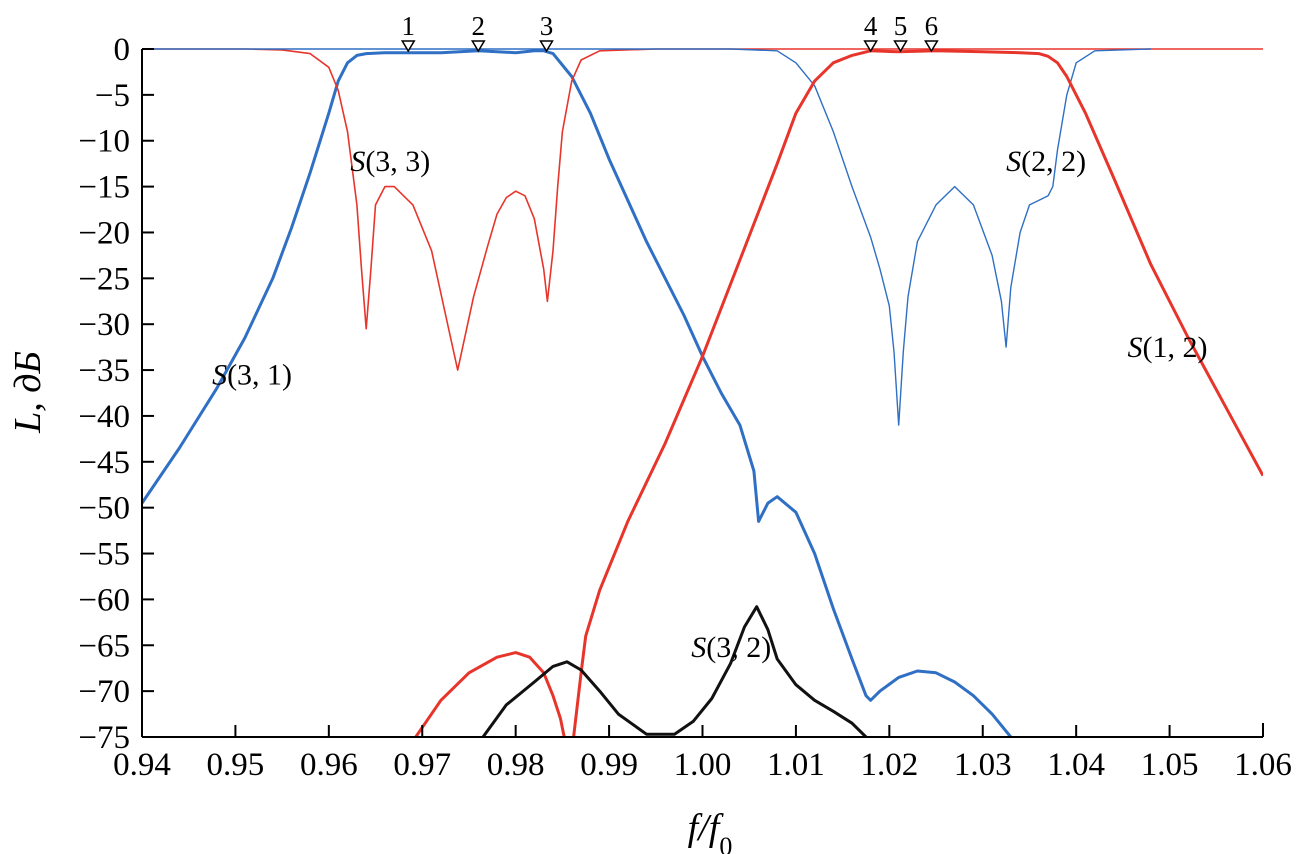  Describe the element at coordinates (1170, 765) in the screenshot. I see `x-tick-label: 1.05` at that location.